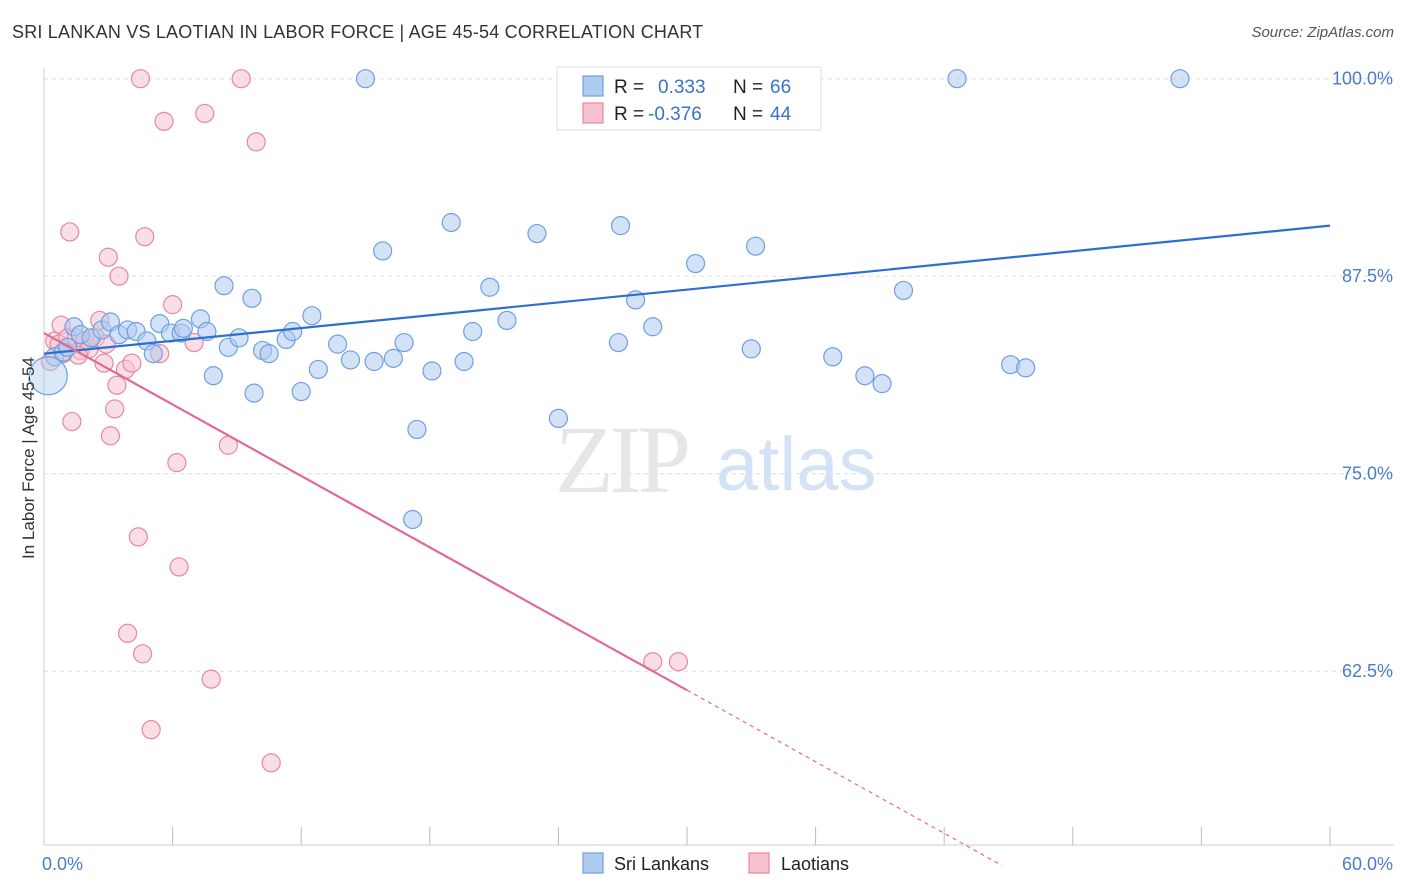 The height and width of the screenshot is (892, 1406). What do you see at coordinates (1322, 32) in the screenshot?
I see `source-label: Source: ZipAtlas.com` at bounding box center [1322, 32].